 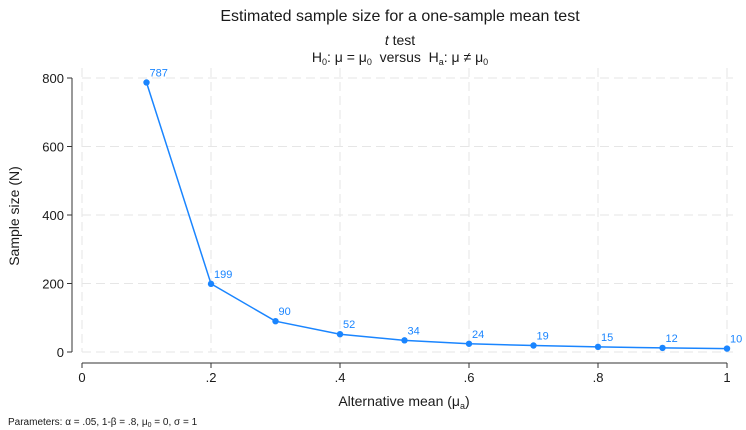 I want to click on data-label-4: 34, so click(x=414, y=331).